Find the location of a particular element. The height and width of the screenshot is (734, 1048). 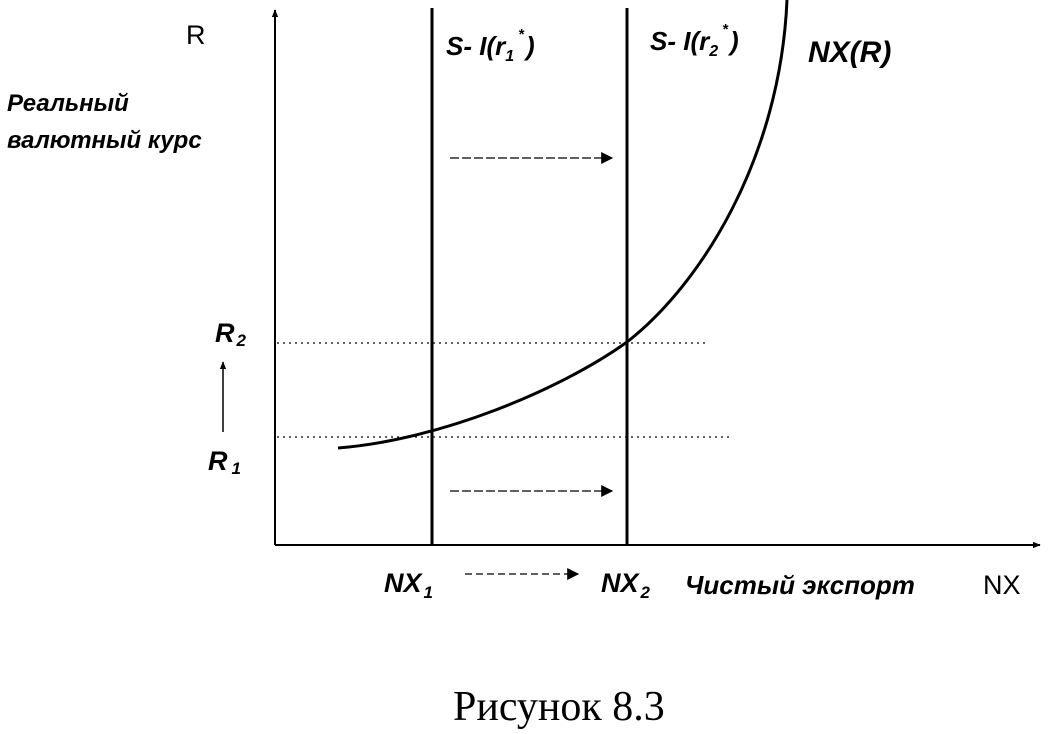

y-axis-title-line1: Реальный is located at coordinates (68, 103).